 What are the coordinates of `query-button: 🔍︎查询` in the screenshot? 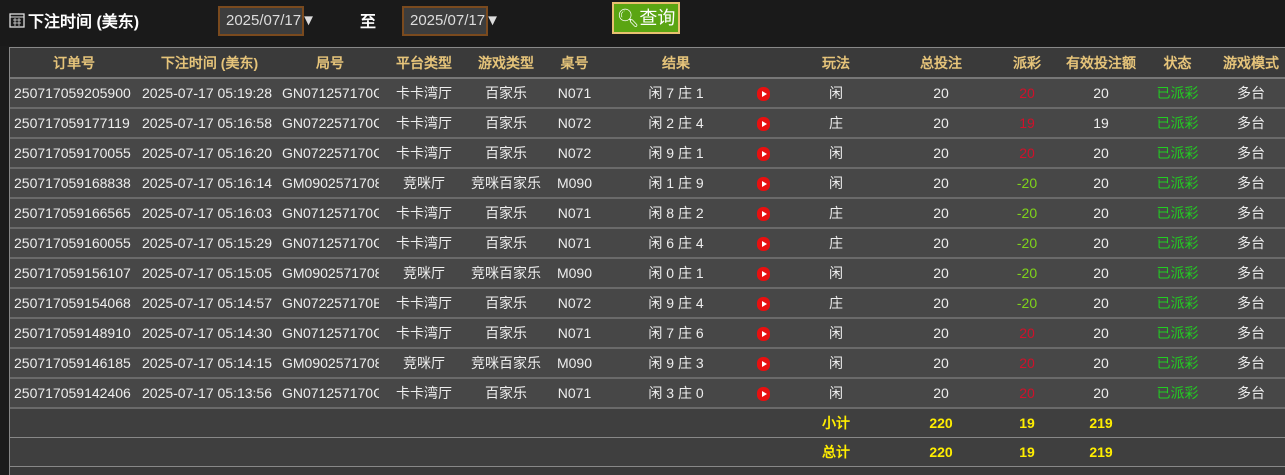 It's located at (646, 18).